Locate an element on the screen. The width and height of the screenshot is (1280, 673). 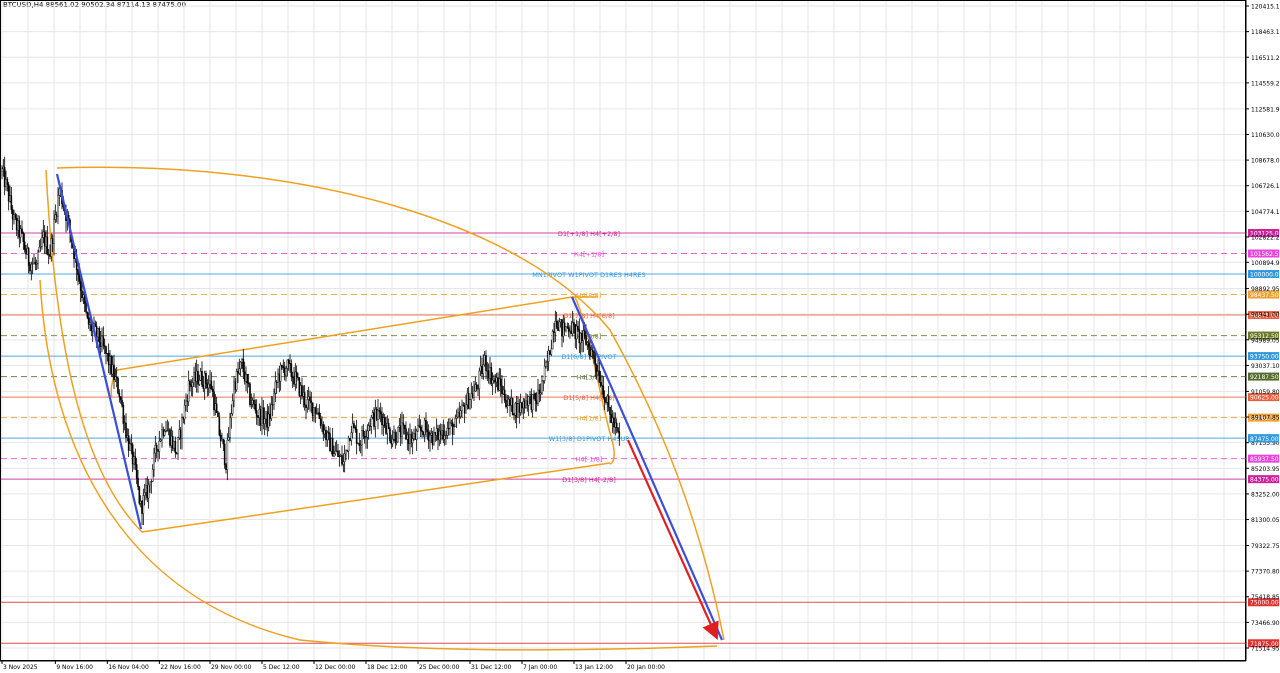
price-tick-label: 71514.95 is located at coordinates (1265, 649).